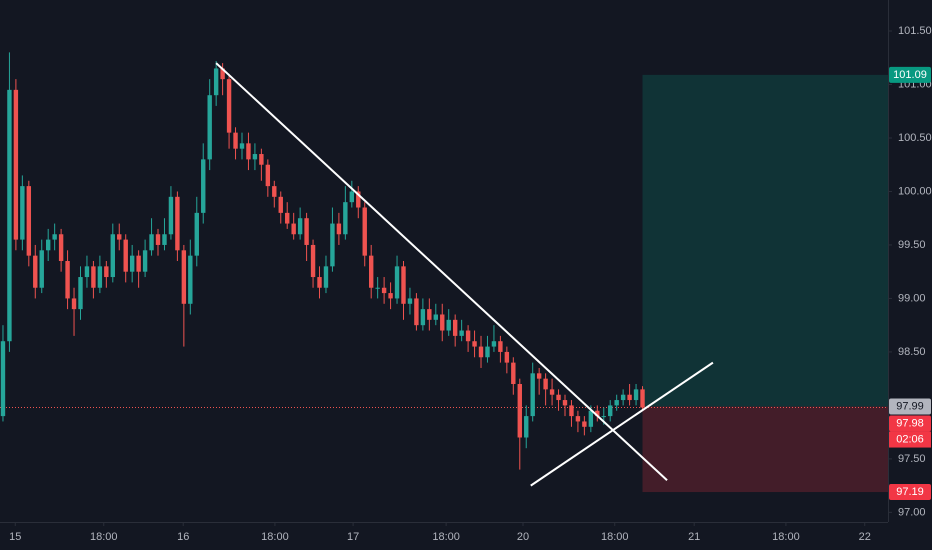 This screenshot has height=550, width=932. What do you see at coordinates (183, 537) in the screenshot?
I see `x-tick-label: 16` at bounding box center [183, 537].